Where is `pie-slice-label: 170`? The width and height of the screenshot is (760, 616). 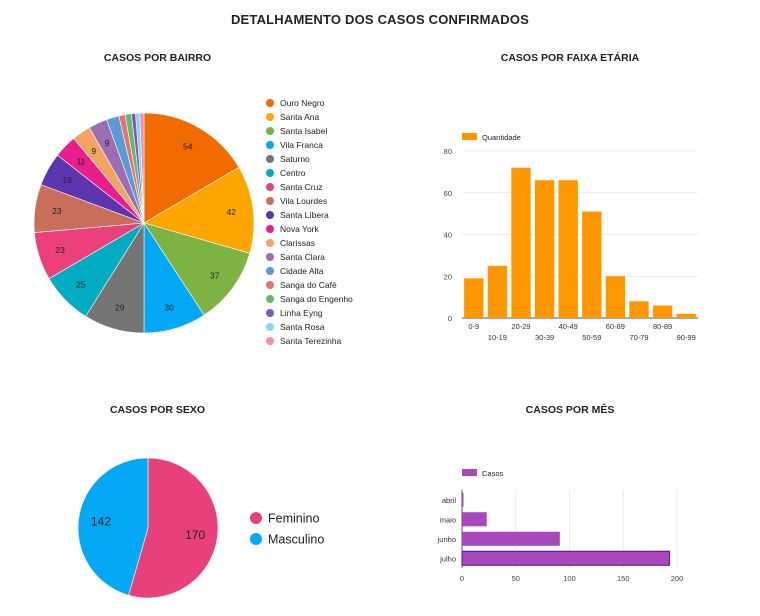 pie-slice-label: 170 is located at coordinates (195, 535).